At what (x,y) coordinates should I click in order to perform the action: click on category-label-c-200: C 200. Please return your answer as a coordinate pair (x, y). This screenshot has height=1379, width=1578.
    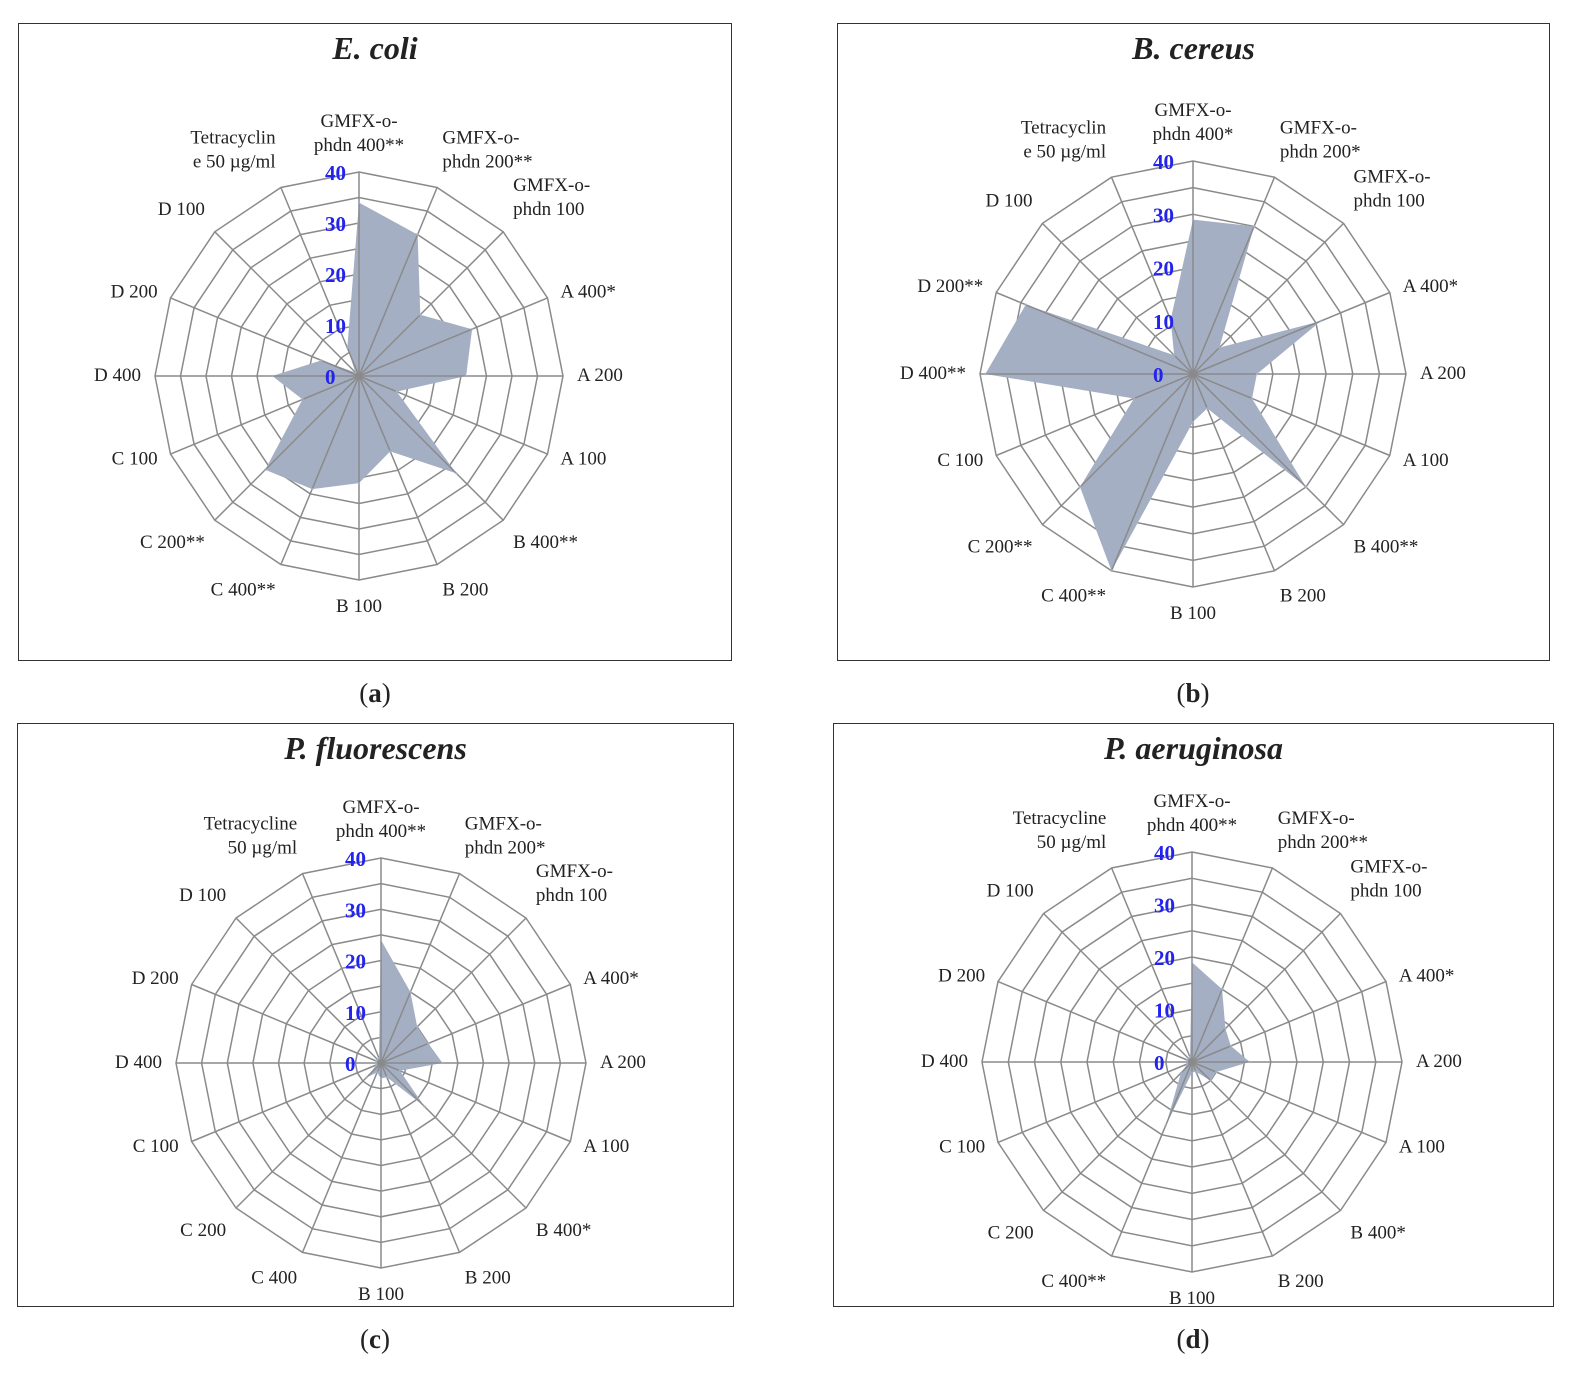
    Looking at the image, I should click on (1011, 1232).